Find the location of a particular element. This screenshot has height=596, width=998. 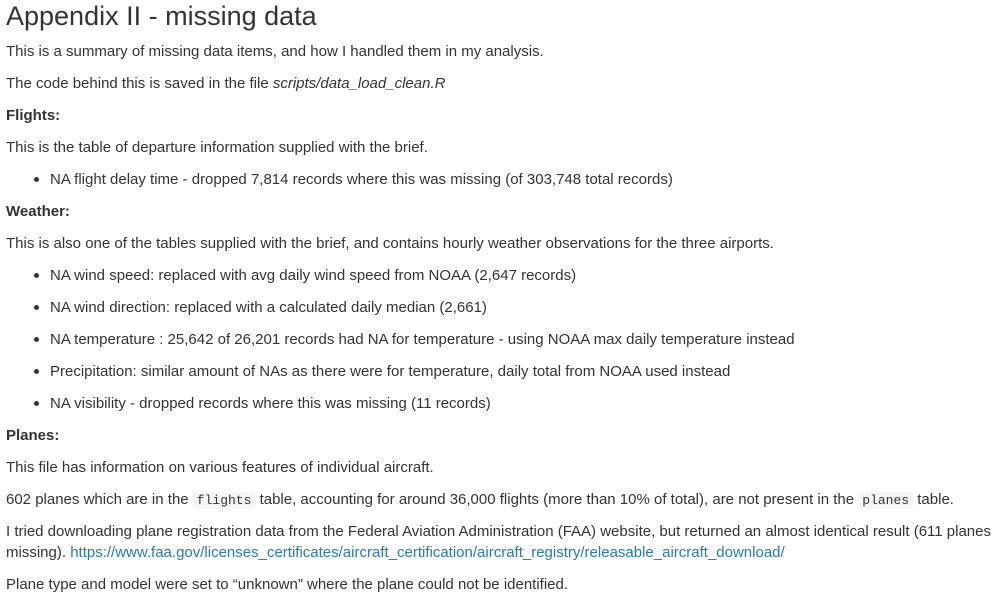

flights-code-inline: flights is located at coordinates (224, 500).